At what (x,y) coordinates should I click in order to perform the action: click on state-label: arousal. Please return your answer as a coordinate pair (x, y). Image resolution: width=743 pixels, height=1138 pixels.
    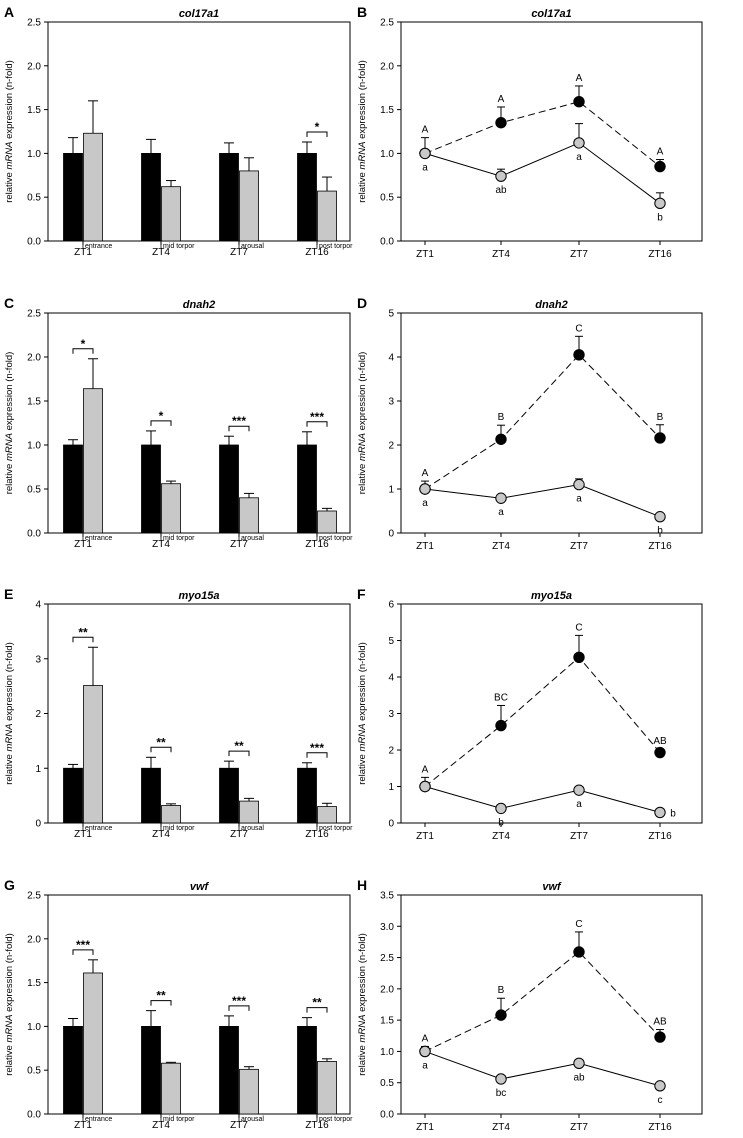
    Looking at the image, I should click on (252, 538).